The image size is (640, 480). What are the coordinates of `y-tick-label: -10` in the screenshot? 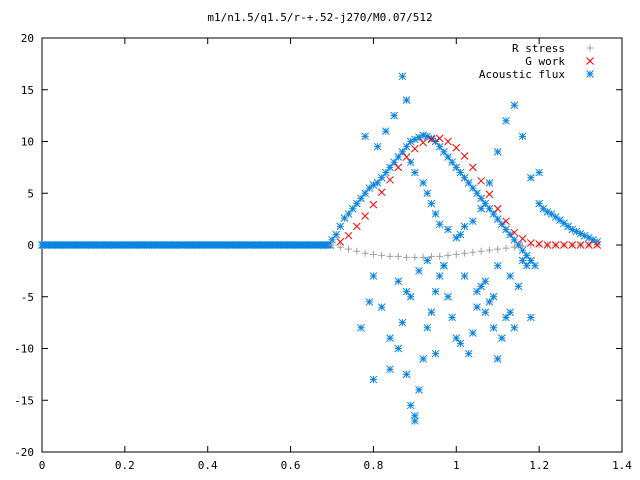 It's located at (24, 349).